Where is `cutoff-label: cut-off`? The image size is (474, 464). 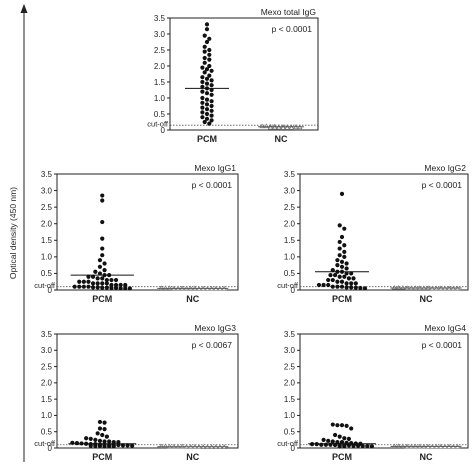 cutoff-label: cut-off is located at coordinates (288, 443).